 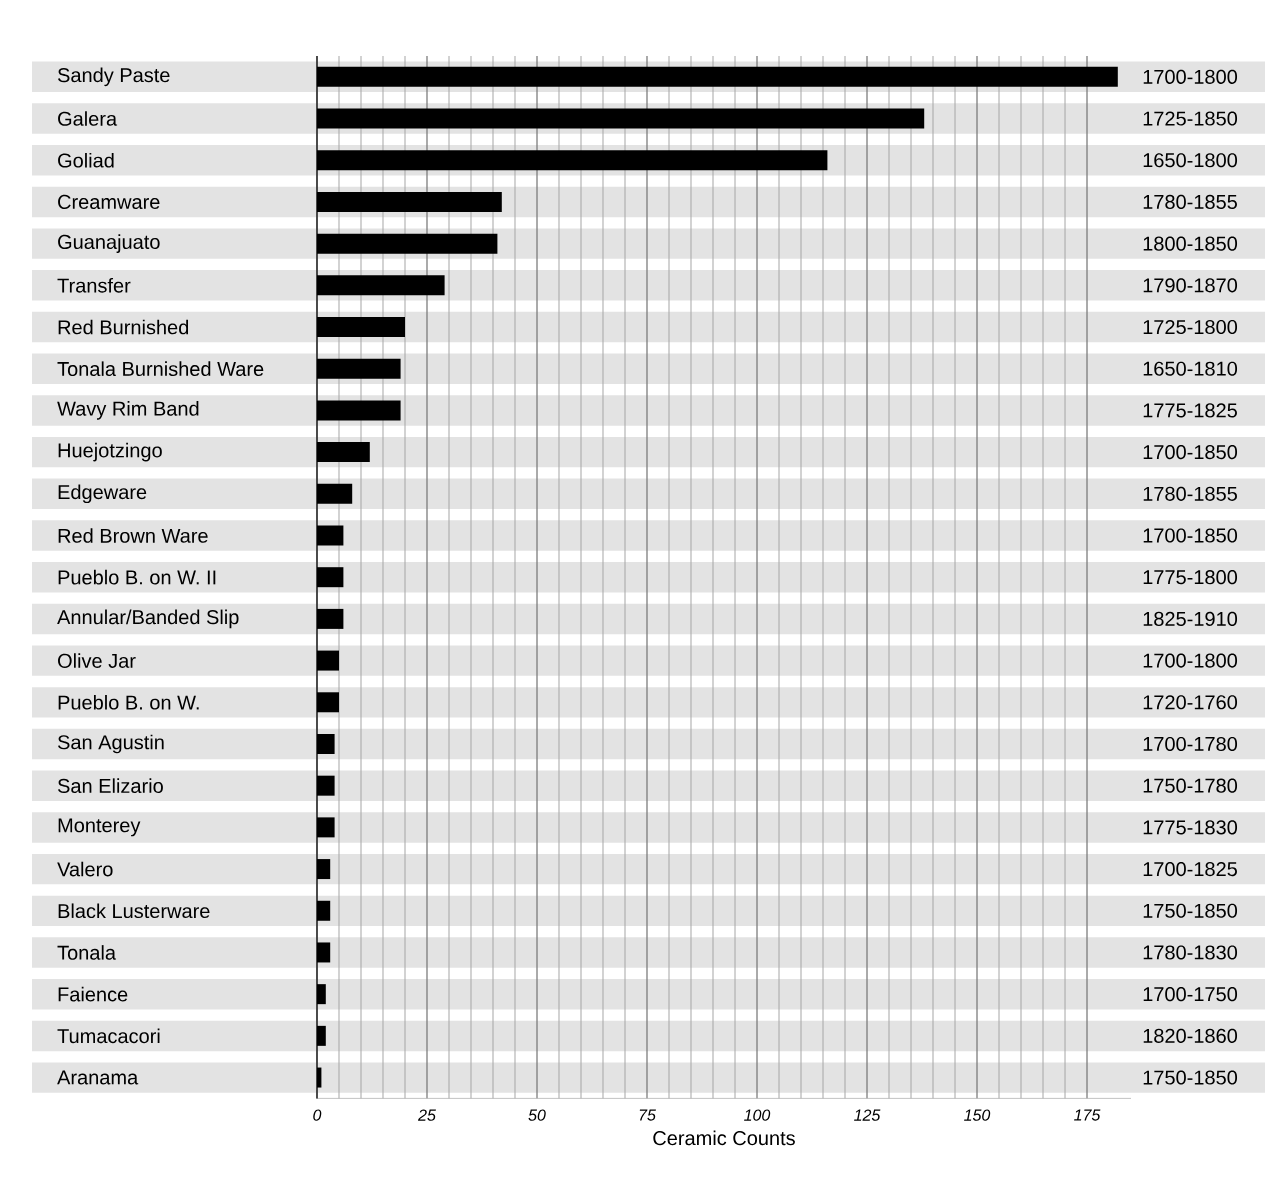 What do you see at coordinates (724, 1138) in the screenshot?
I see `x-axis-title: Ceramic Counts` at bounding box center [724, 1138].